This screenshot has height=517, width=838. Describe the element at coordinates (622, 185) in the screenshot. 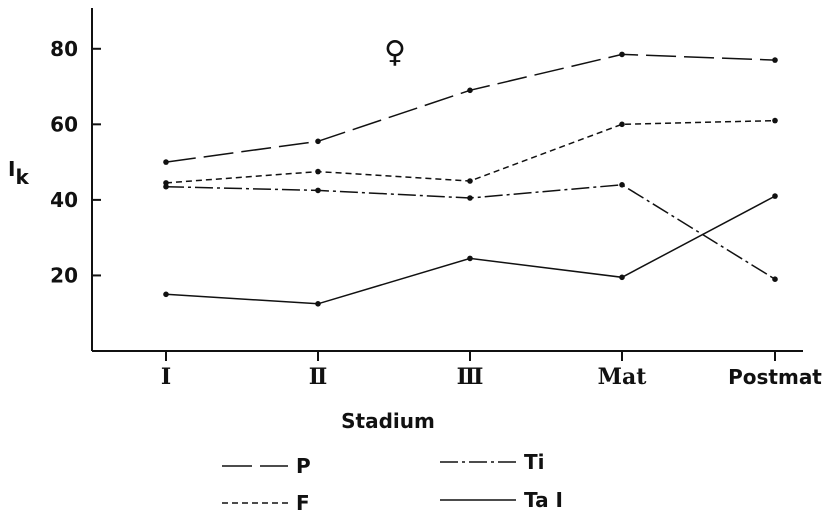

I see `point-ti-mat` at that location.